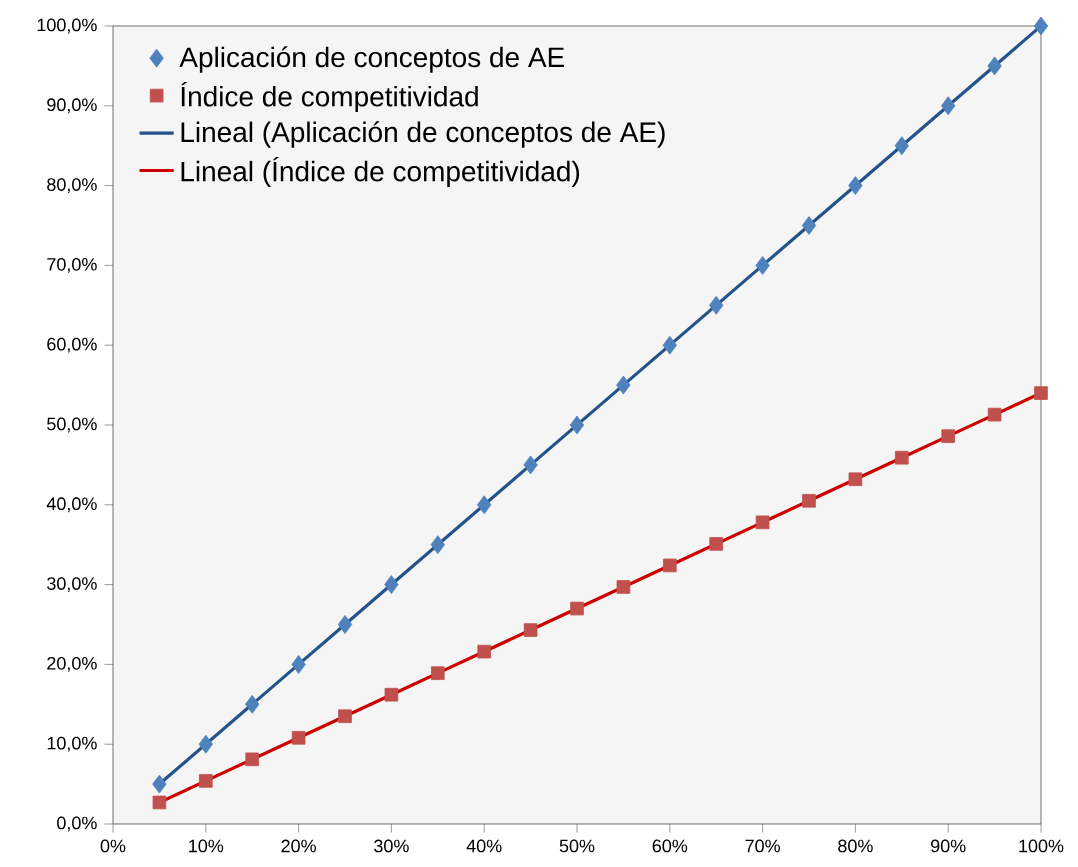 The width and height of the screenshot is (1078, 867). What do you see at coordinates (72, 744) in the screenshot?
I see `y-tick-label: 10,0%` at bounding box center [72, 744].